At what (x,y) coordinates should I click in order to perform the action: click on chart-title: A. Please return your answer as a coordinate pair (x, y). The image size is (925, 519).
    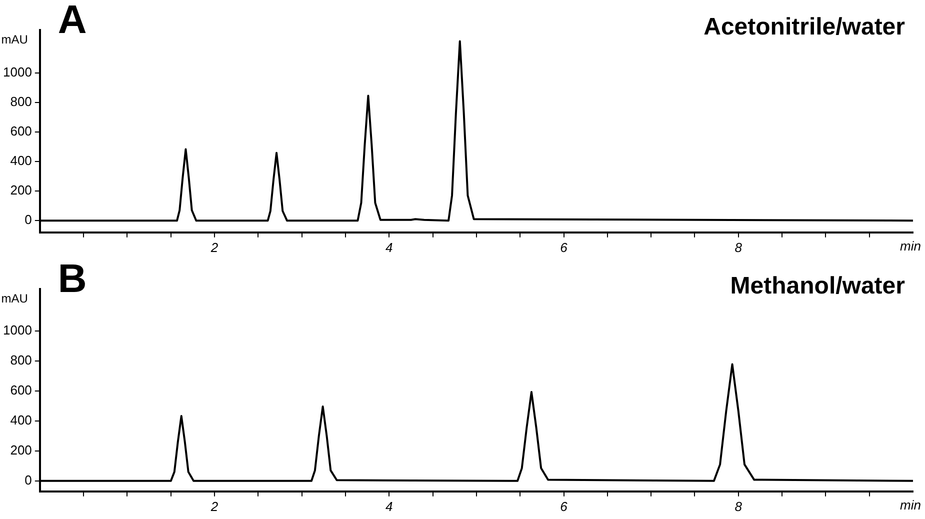
    Looking at the image, I should click on (72, 21).